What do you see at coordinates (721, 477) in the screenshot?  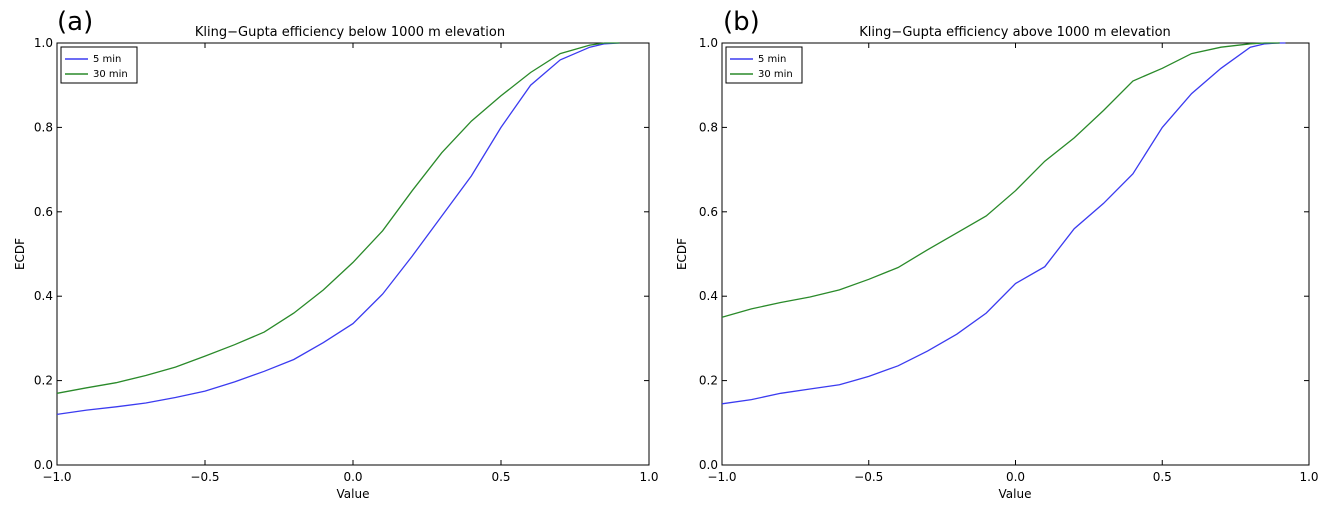 I see `x-tick-label-b-0: −1.0` at bounding box center [721, 477].